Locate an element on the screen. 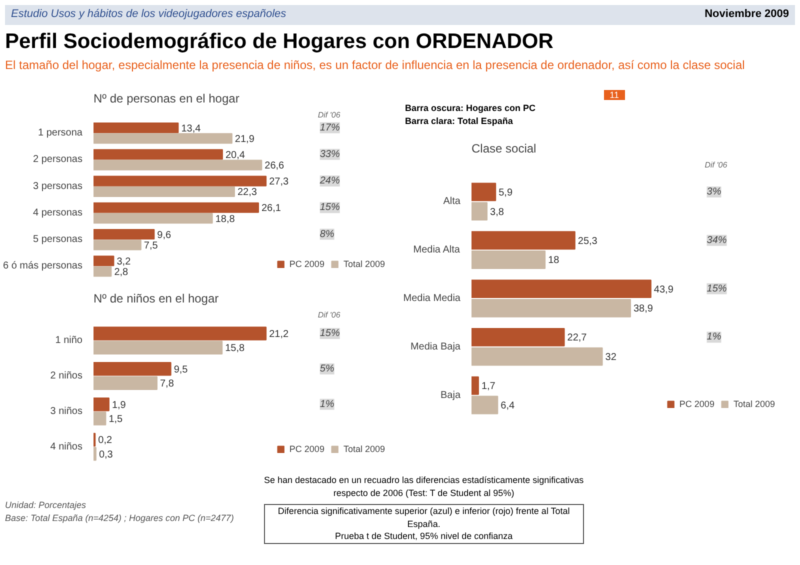  data-label: 3,8 is located at coordinates (497, 212).